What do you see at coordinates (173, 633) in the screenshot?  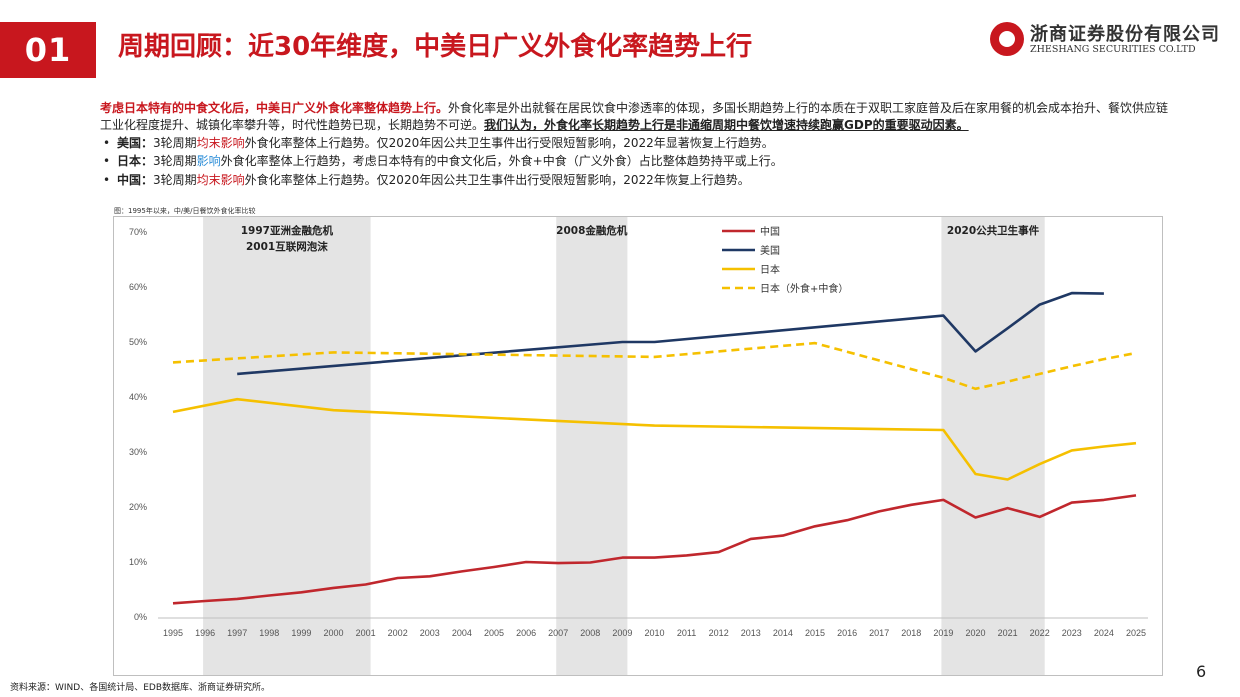 I see `x-tick-label: 1995` at bounding box center [173, 633].